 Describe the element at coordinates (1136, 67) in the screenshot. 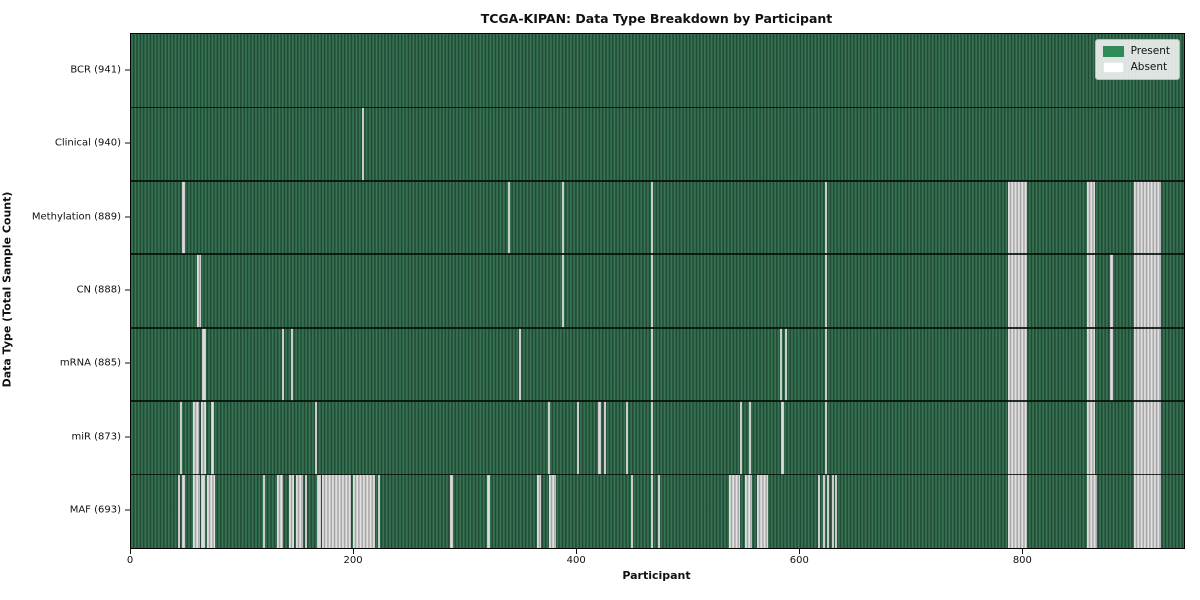

I see `legend-item-absent: Absent` at that location.